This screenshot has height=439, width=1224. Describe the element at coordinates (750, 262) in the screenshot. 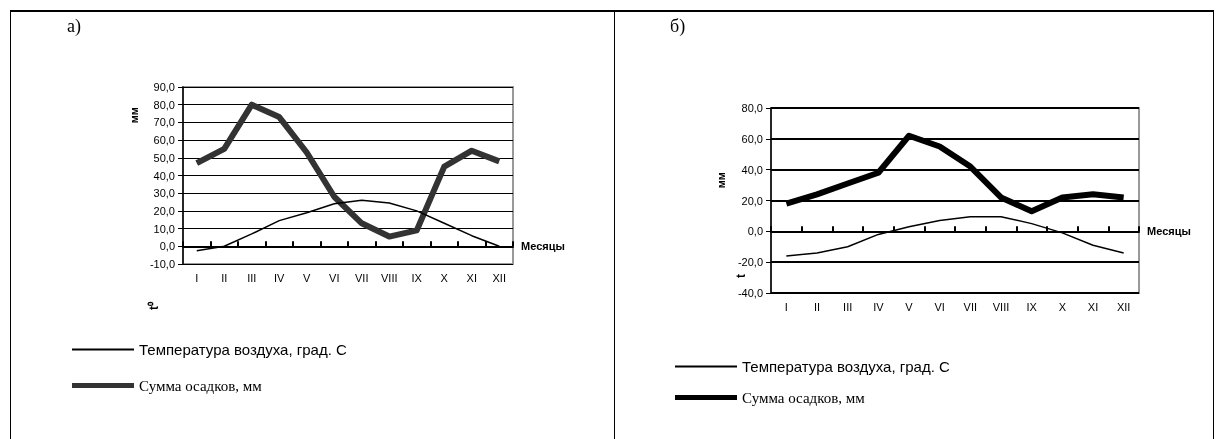

I see `y-tick-label: -20,0` at that location.